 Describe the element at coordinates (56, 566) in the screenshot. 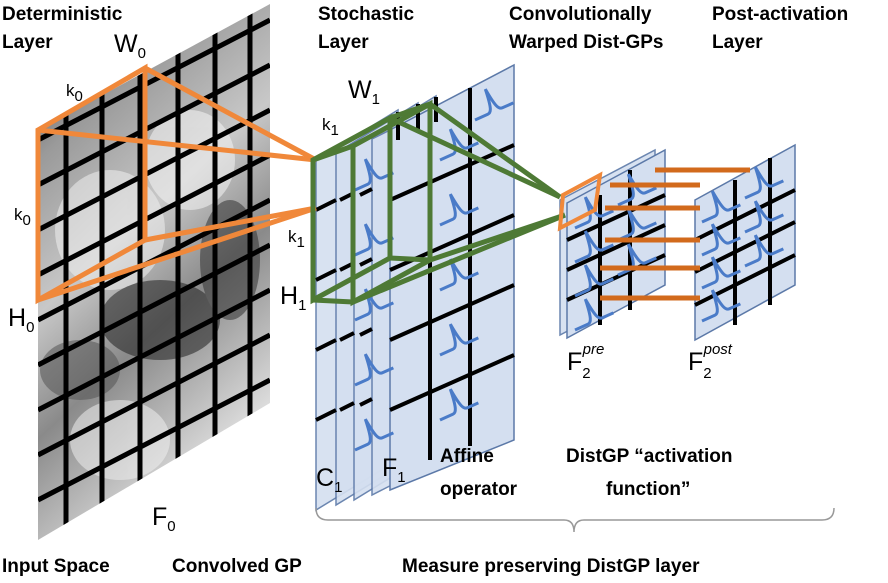

I see `footer-input-space: Input Space` at that location.